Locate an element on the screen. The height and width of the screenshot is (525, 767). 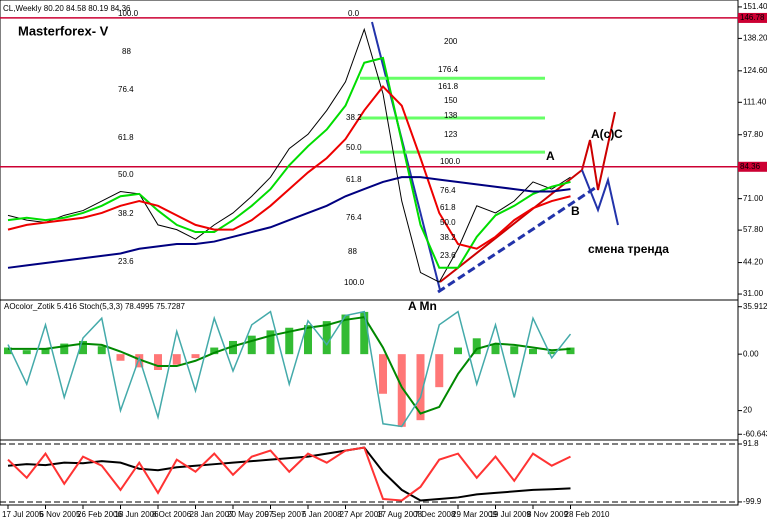
annotation: 0.0 is located at coordinates (354, 13).